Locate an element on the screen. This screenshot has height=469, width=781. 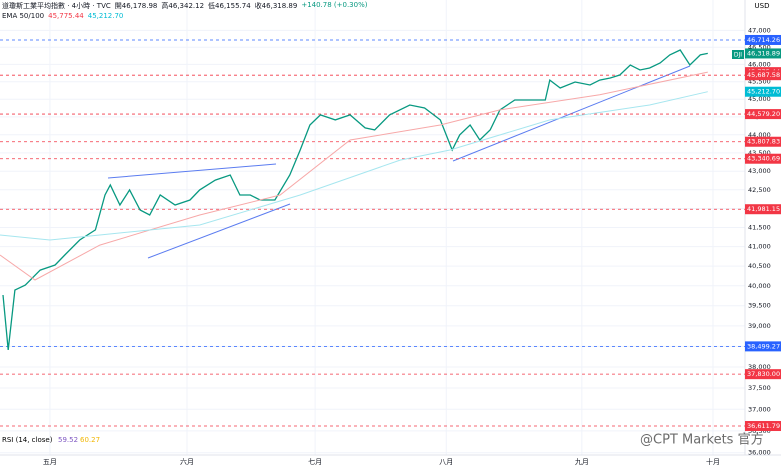
y-tick-label: 44,000 is located at coordinates (759, 135).